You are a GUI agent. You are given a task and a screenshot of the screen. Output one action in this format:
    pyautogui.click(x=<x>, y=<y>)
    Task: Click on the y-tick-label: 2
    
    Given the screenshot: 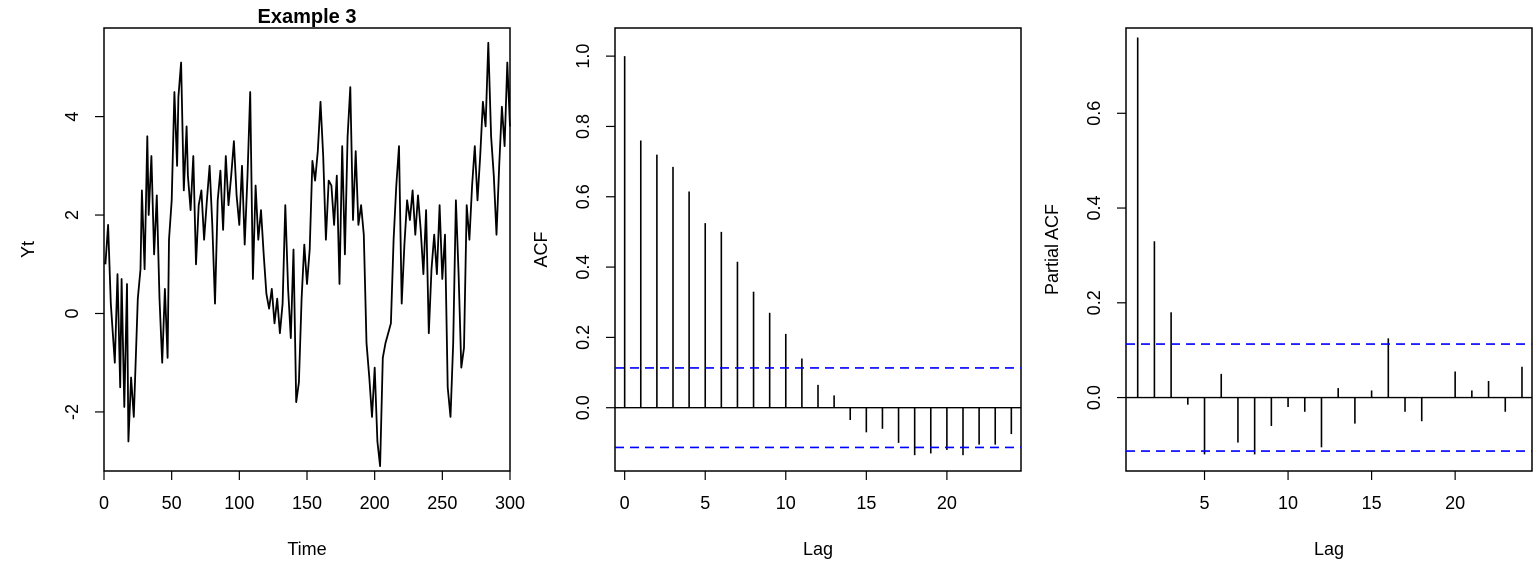 What is the action you would take?
    pyautogui.click(x=72, y=215)
    